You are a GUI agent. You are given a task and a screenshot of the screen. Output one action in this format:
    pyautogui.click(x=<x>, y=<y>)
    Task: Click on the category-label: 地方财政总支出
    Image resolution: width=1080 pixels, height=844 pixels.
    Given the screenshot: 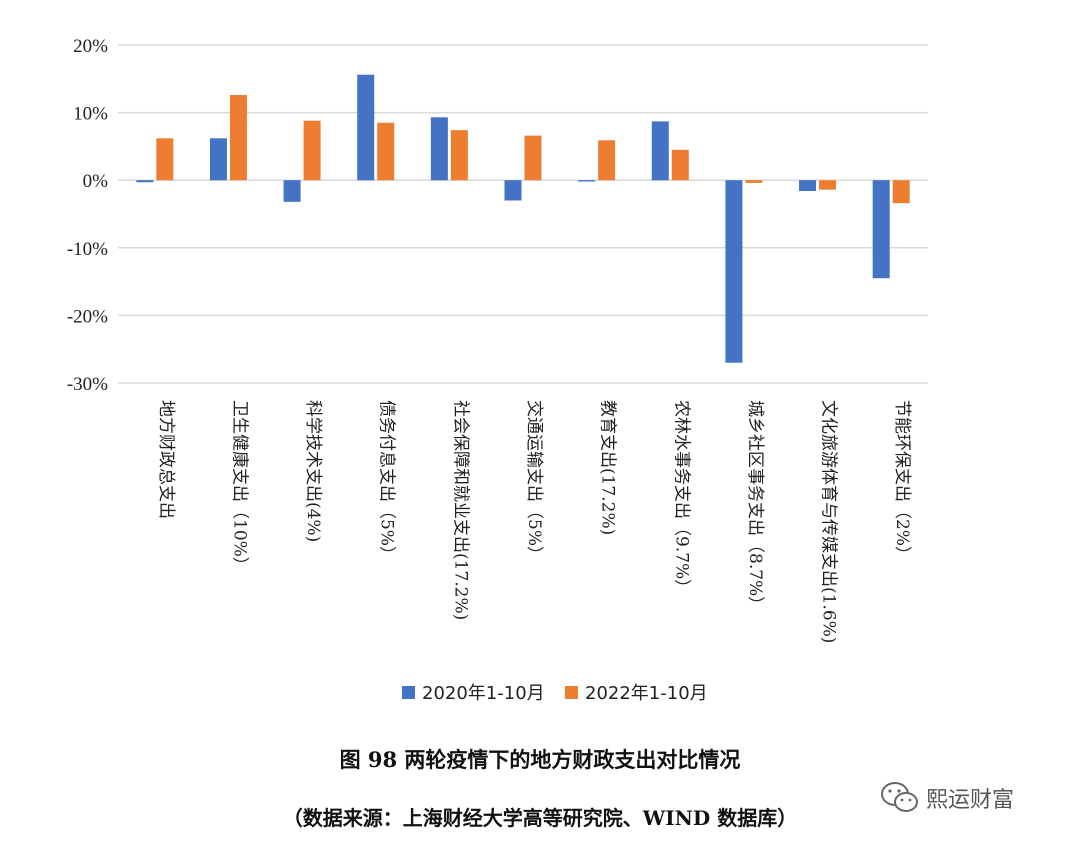 What is the action you would take?
    pyautogui.click(x=166, y=459)
    